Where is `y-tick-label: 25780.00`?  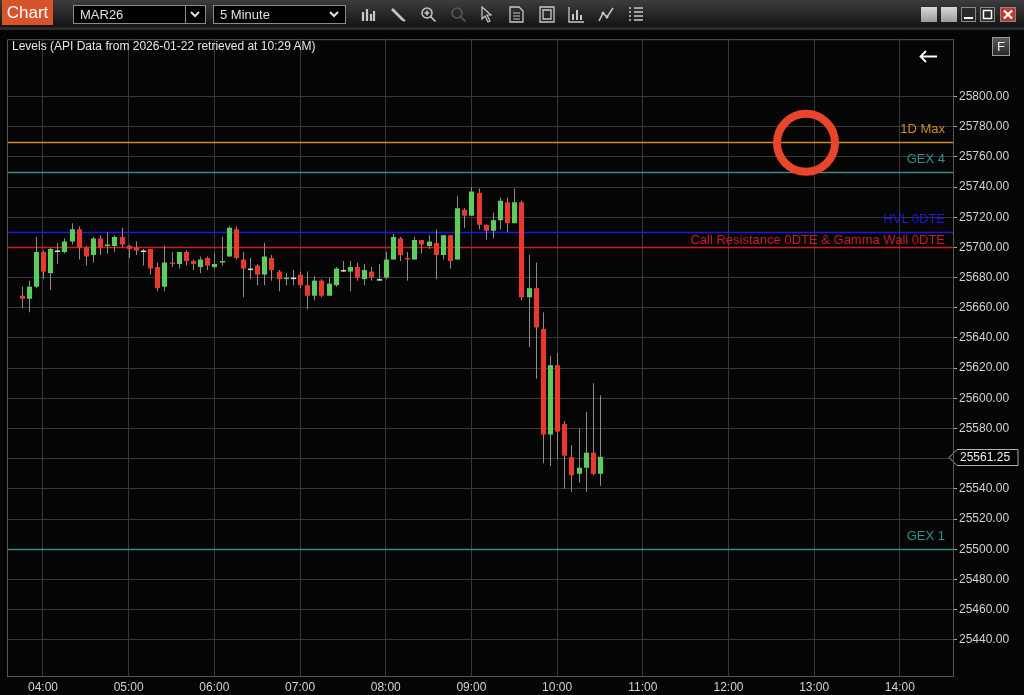 y-tick-label: 25780.00 is located at coordinates (984, 126).